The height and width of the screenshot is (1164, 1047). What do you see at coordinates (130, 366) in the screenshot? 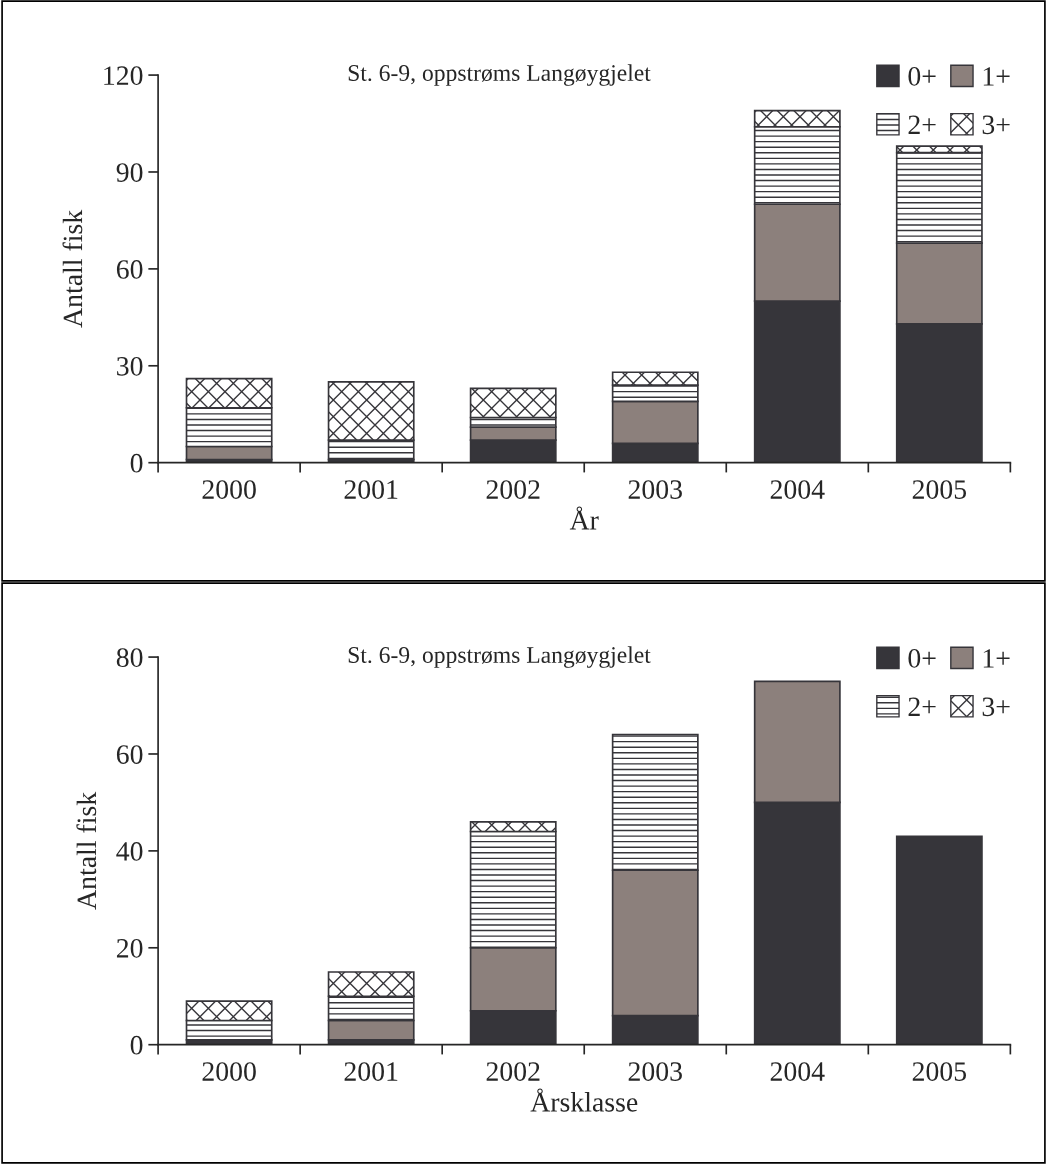
I see `y-tick-label: 30` at bounding box center [130, 366].